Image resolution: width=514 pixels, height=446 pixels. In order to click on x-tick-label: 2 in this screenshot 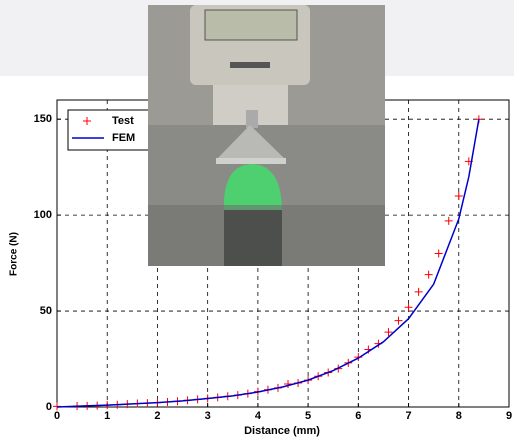, I will do `click(157, 416)`.